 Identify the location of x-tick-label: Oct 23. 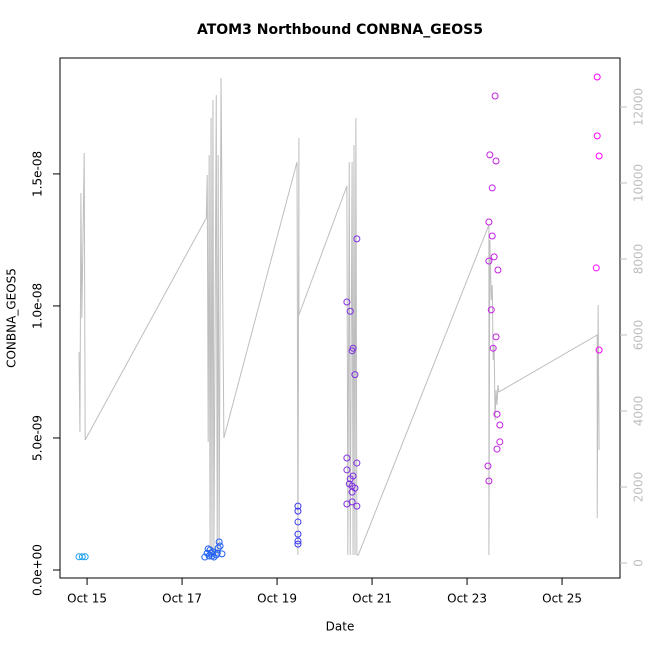
(467, 599).